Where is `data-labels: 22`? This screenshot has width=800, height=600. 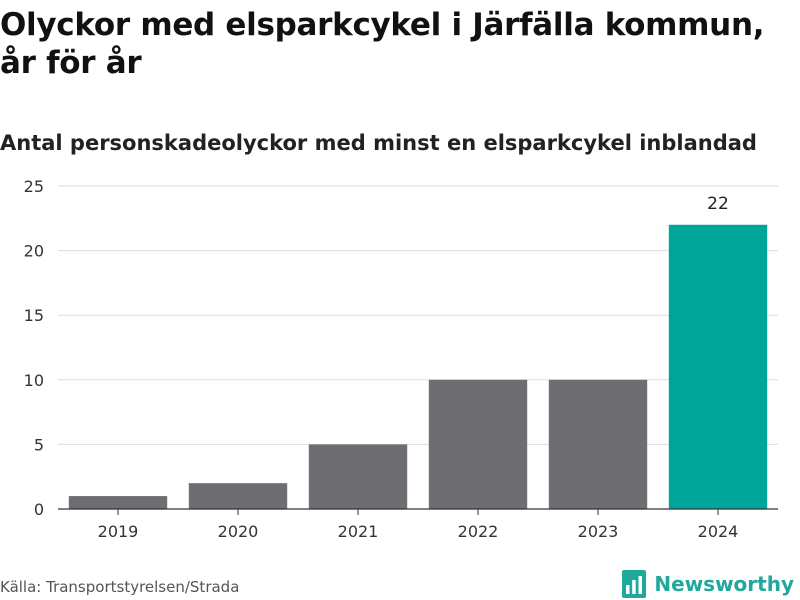
data-labels: 22 is located at coordinates (718, 204).